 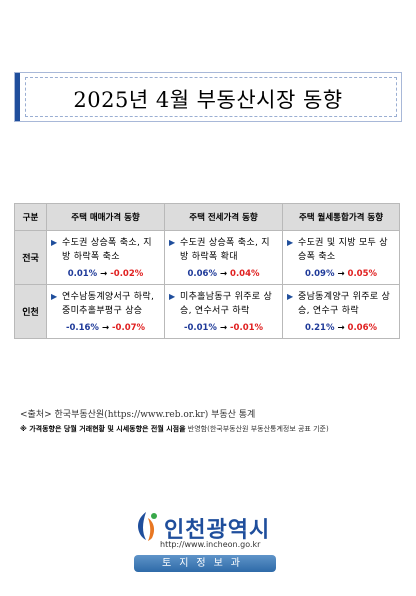 I want to click on cell-description: 미추홀남동구 위주로 상승, 연수서구 하락, so click(x=226, y=304).